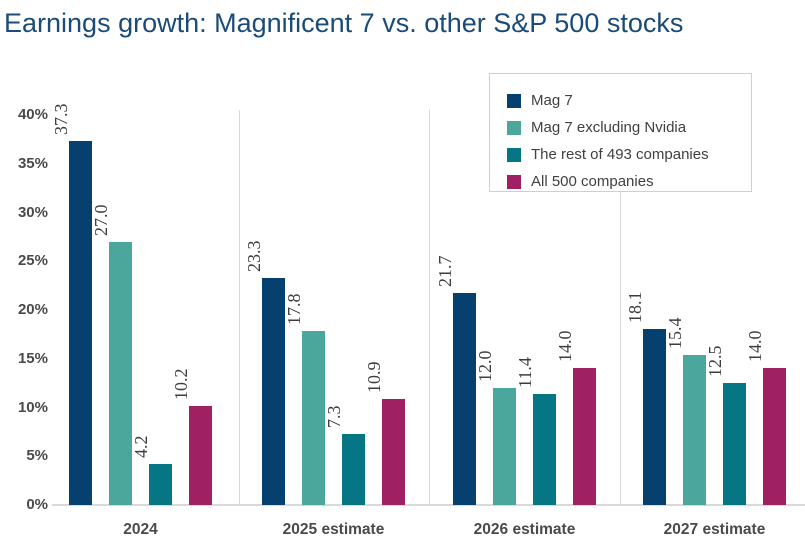  What do you see at coordinates (32, 163) in the screenshot?
I see `y-tick-label: 35%` at bounding box center [32, 163].